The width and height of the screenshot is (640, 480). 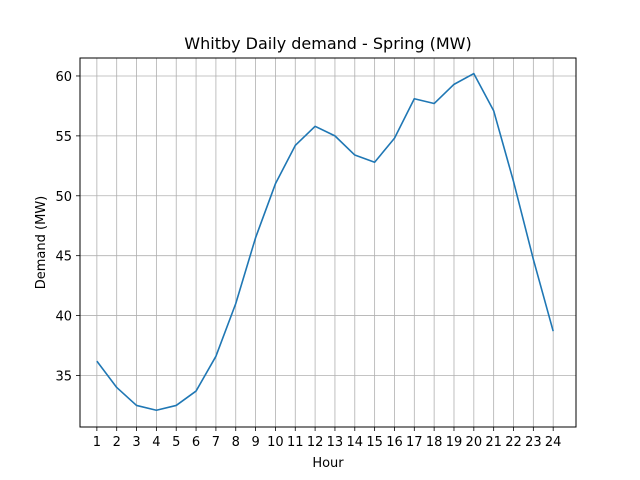 What do you see at coordinates (41, 242) in the screenshot?
I see `y-axis-label: Demand (MW)` at bounding box center [41, 242].